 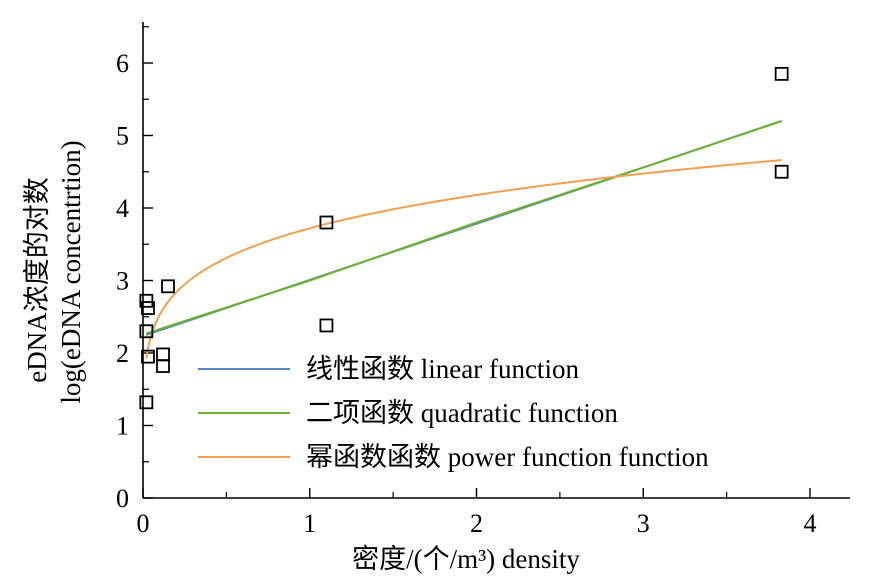 What do you see at coordinates (507, 457) in the screenshot?
I see `legend-label-power: 幂函数函数 power function function` at bounding box center [507, 457].